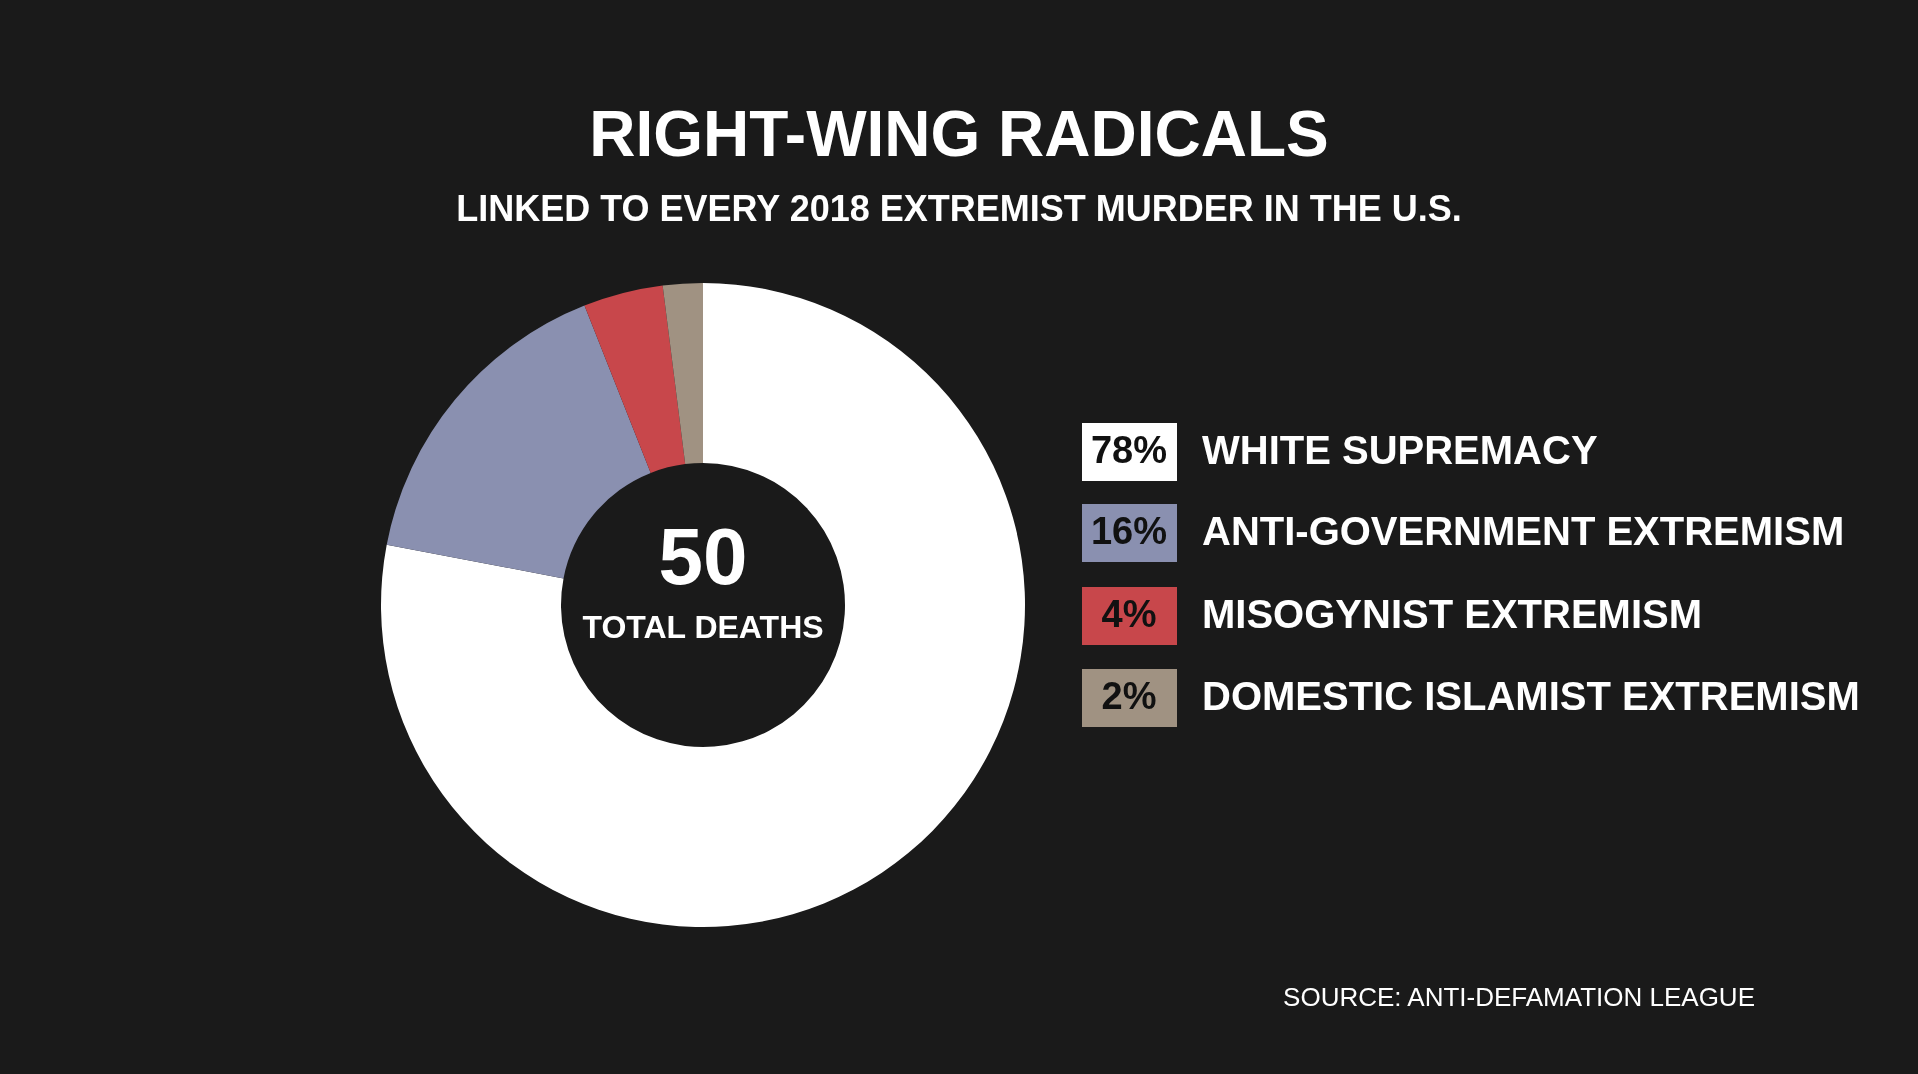 The image size is (1918, 1074). I want to click on data-label: 4%, so click(1129, 614).